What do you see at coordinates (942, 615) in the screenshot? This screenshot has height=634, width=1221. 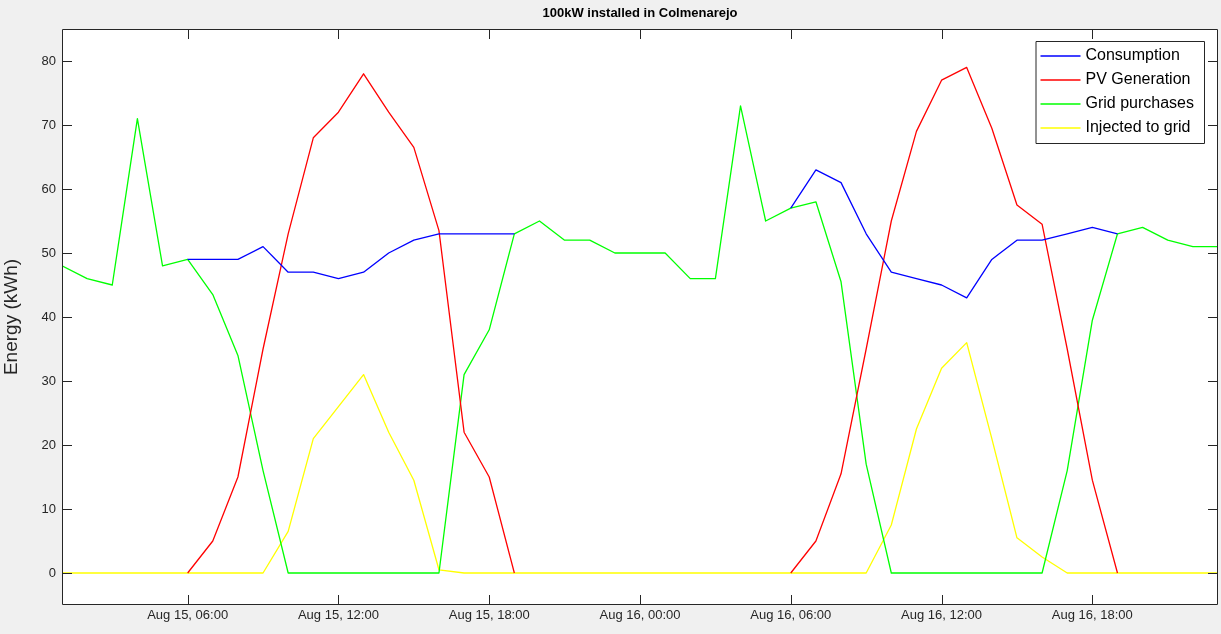 I see `x-tick-label: Aug 16, 12:00` at bounding box center [942, 615].